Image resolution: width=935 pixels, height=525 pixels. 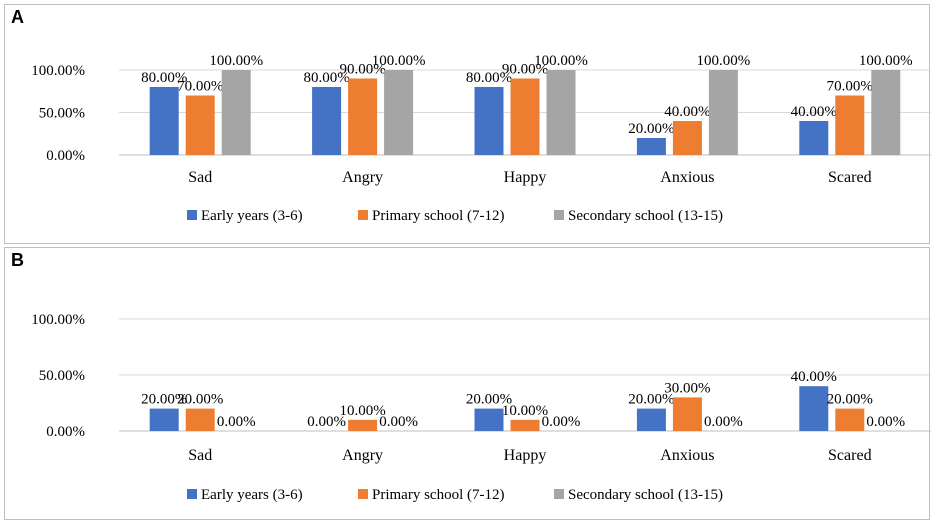 What do you see at coordinates (17, 260) in the screenshot?
I see `panel-label-b: B` at bounding box center [17, 260].